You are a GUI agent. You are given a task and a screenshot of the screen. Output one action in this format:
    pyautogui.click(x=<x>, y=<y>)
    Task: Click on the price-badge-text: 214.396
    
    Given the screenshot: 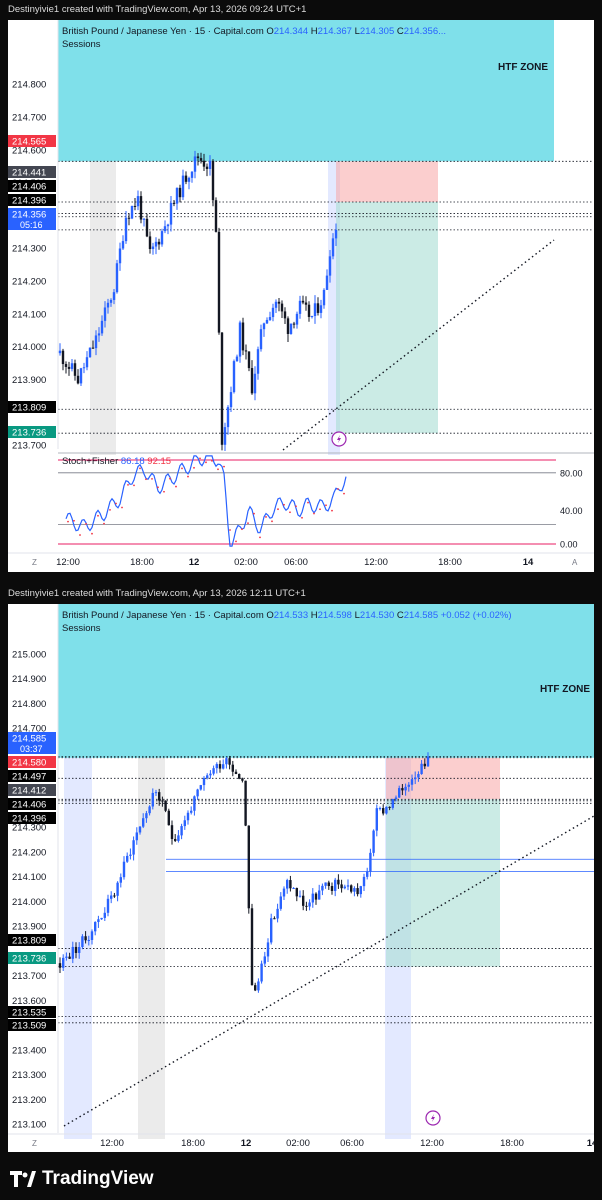 What is the action you would take?
    pyautogui.click(x=29, y=819)
    